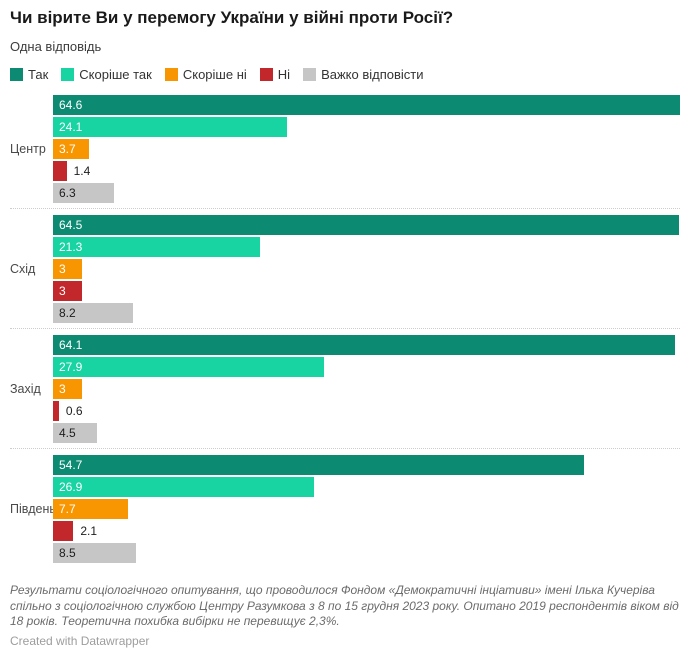  I want to click on bar-segment: 64.6, so click(366, 105).